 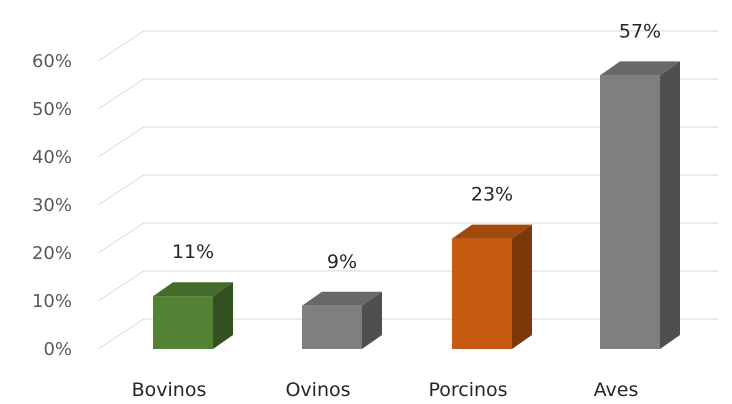 What do you see at coordinates (467, 390) in the screenshot?
I see `category-label: Porcinos` at bounding box center [467, 390].